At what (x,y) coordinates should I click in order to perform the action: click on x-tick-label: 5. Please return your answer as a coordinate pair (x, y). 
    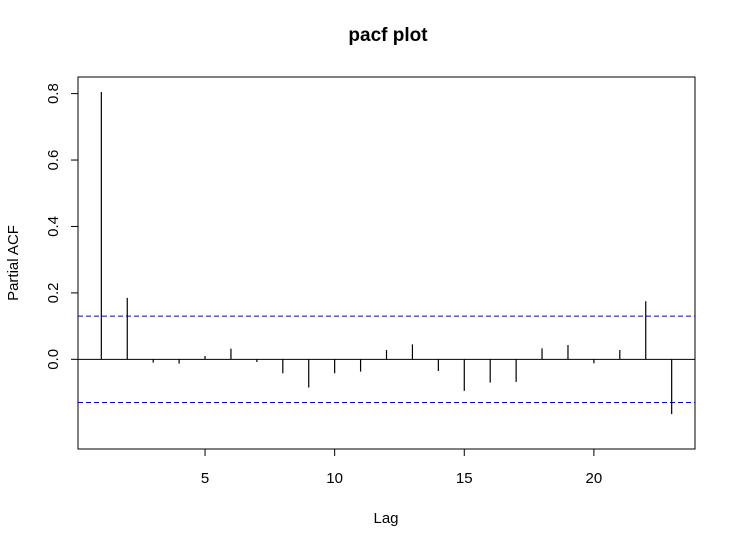
    Looking at the image, I should click on (205, 478).